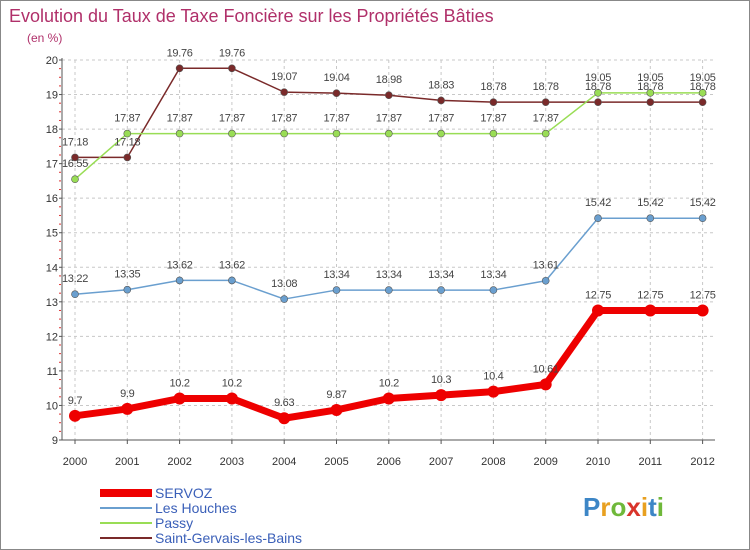 The image size is (750, 550). What do you see at coordinates (75, 164) in the screenshot?
I see `data-label-passy: 16.55` at bounding box center [75, 164].